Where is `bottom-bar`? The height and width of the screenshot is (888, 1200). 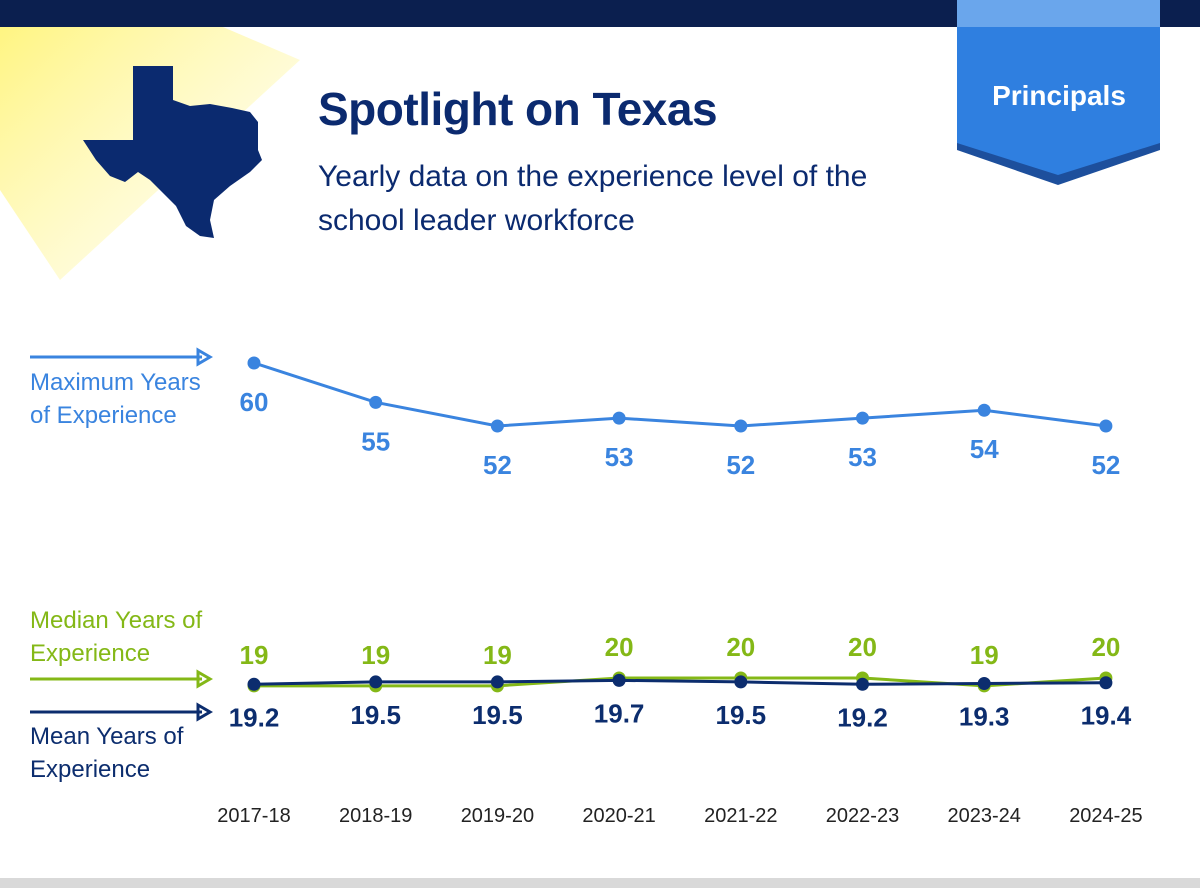
bottom-bar is located at coordinates (600, 883).